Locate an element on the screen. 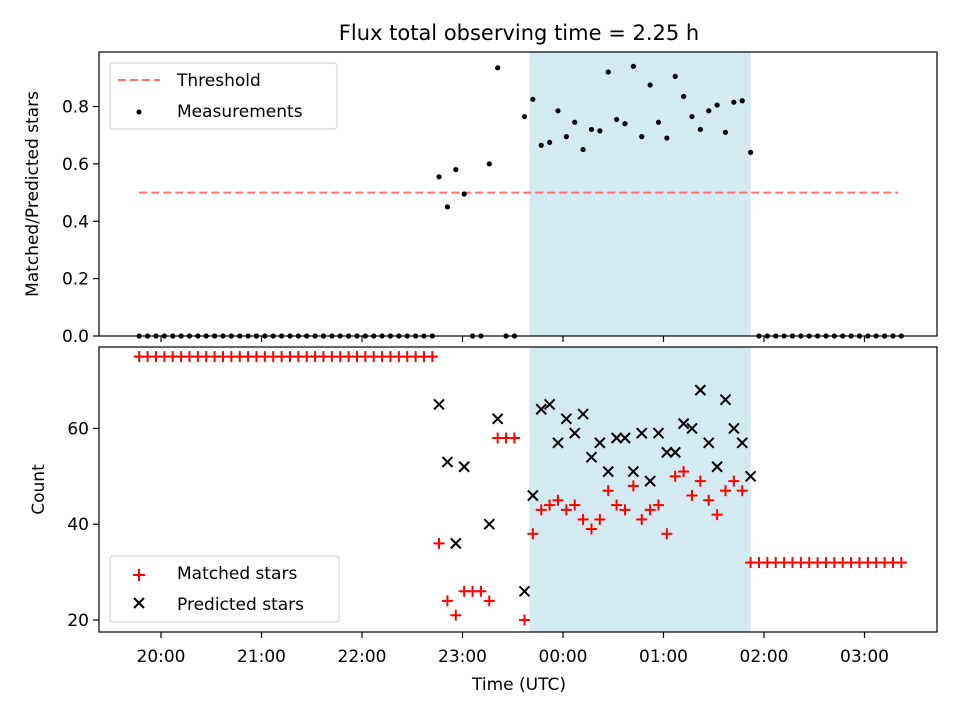  x-tick-label: 03:00 is located at coordinates (864, 657).